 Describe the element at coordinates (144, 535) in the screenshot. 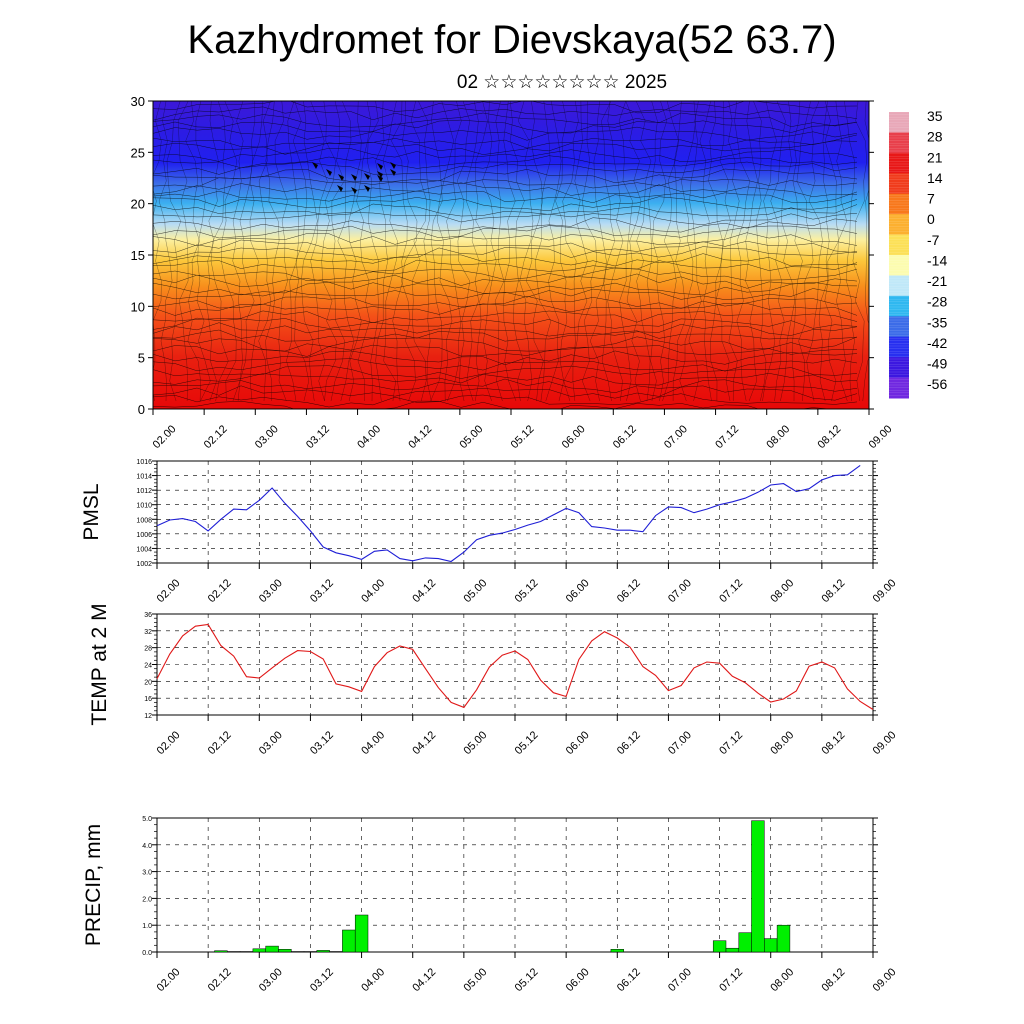

I see `y-tick-label: 1006` at that location.